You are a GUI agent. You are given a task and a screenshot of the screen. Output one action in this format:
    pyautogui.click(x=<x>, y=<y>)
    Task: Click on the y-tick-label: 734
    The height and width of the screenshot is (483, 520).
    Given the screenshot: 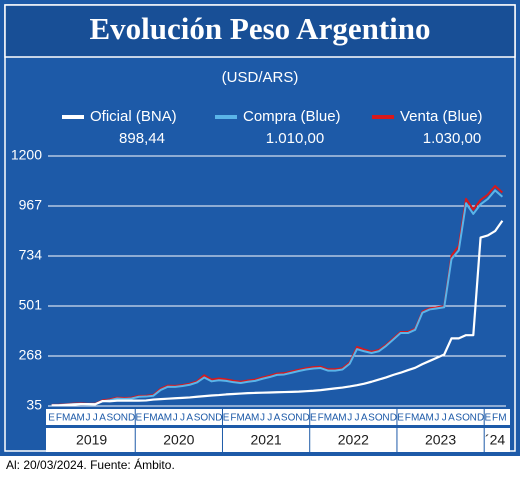 What is the action you would take?
    pyautogui.click(x=31, y=255)
    